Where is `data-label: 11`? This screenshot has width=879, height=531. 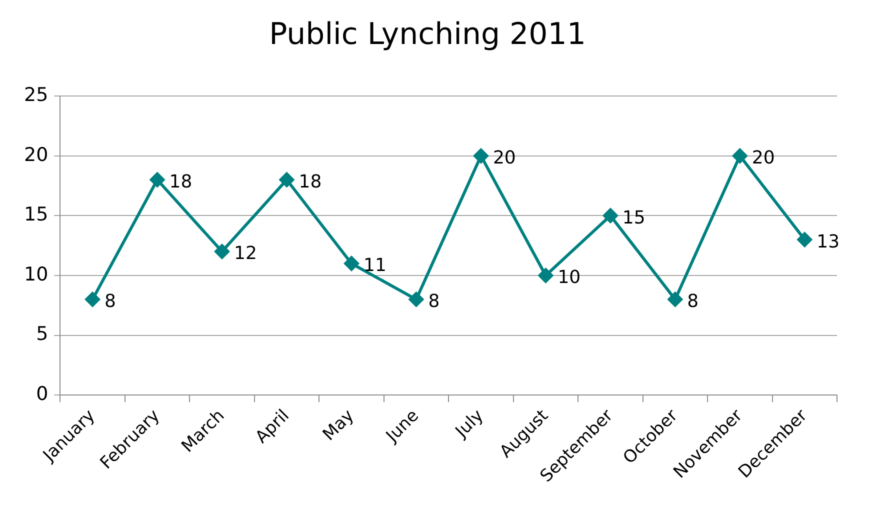 data-label: 11 is located at coordinates (374, 265).